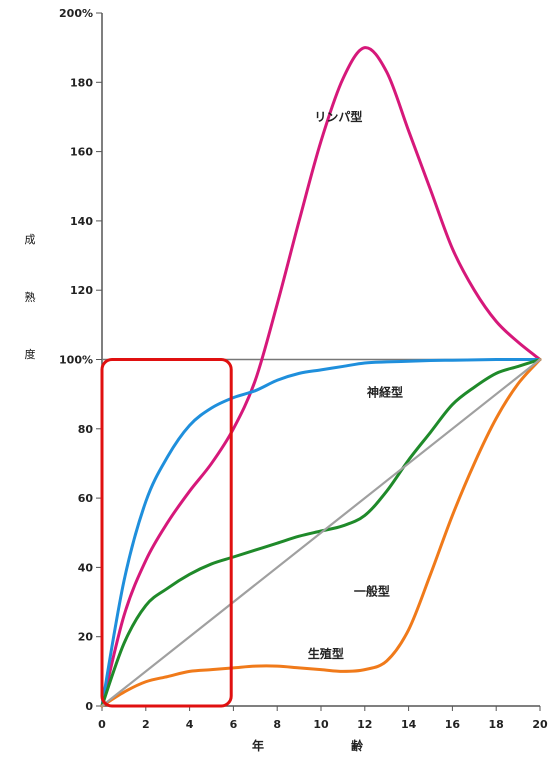 The height and width of the screenshot is (766, 550). Describe the element at coordinates (190, 724) in the screenshot. I see `x-tick-label: 4` at that location.